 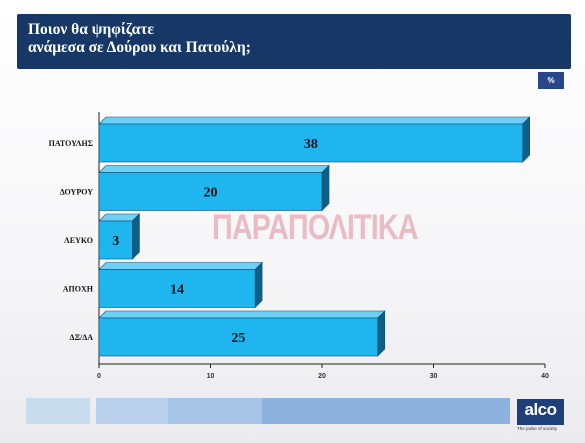 I want to click on logo-name: alco, so click(x=540, y=409).